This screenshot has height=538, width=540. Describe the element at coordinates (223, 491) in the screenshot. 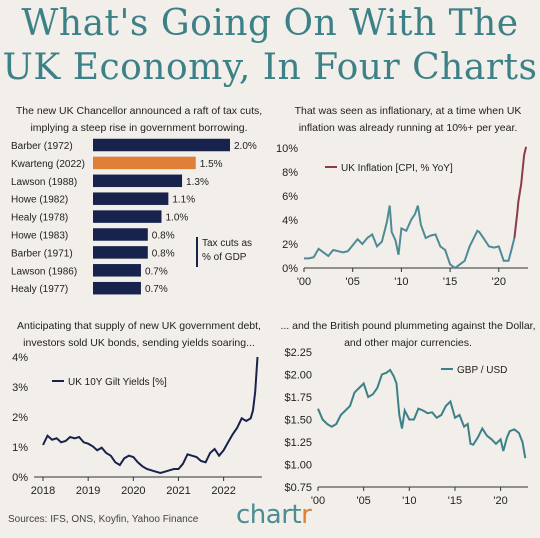

I see `x-tick-label: 2022` at that location.